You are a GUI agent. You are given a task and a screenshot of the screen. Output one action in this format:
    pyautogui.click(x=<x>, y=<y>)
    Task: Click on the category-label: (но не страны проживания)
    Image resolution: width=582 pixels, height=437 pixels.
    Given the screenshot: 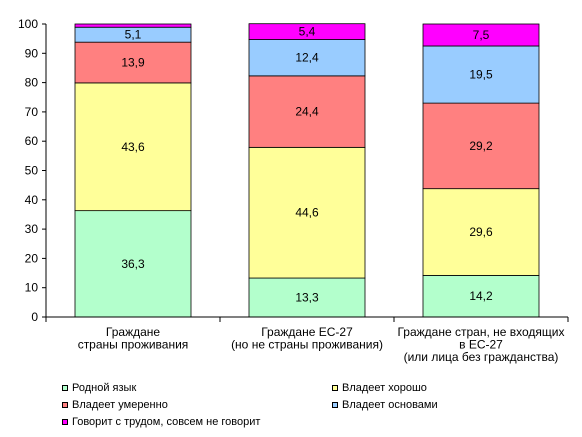 What is the action you would take?
    pyautogui.click(x=307, y=345)
    